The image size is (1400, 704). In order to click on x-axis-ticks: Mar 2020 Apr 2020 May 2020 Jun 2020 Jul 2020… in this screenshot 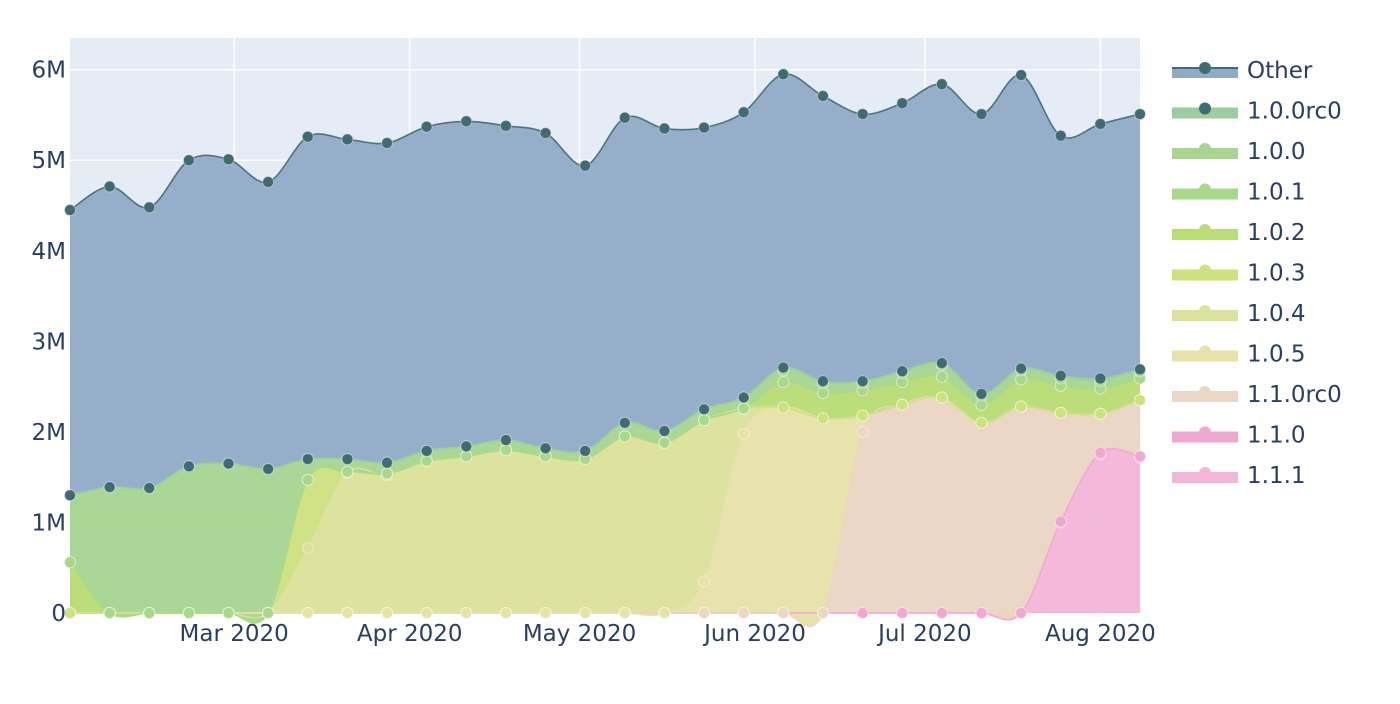, I will do `click(668, 634)`.